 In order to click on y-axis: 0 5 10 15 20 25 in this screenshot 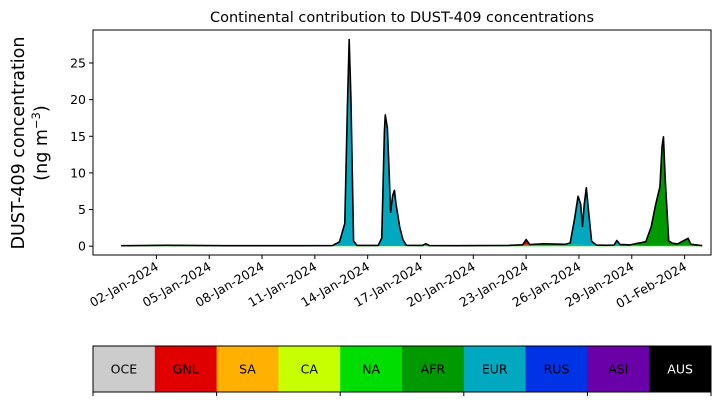, I will do `click(81, 154)`.